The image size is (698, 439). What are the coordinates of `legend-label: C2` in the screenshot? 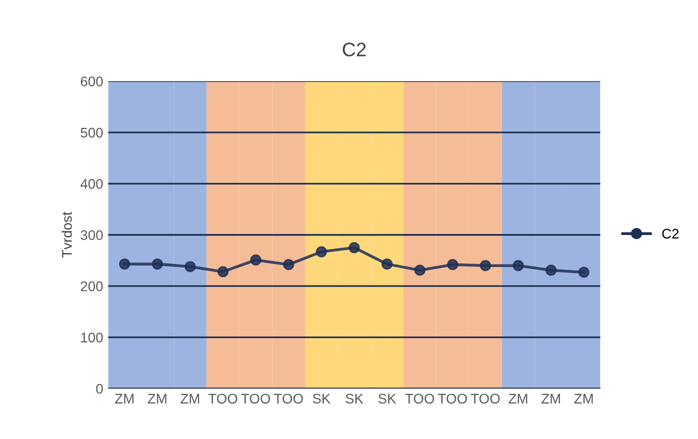 It's located at (670, 233).